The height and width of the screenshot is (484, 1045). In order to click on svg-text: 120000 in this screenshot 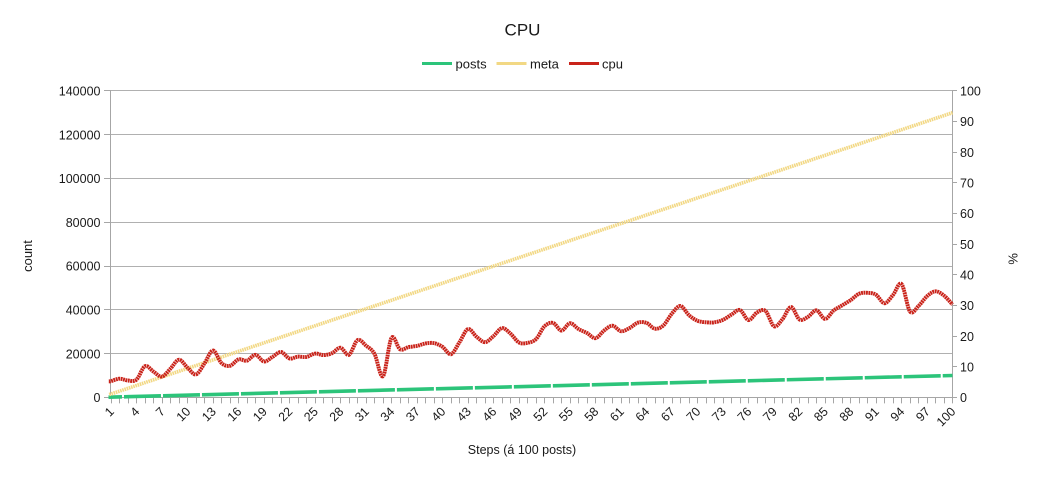, I will do `click(80, 135)`.